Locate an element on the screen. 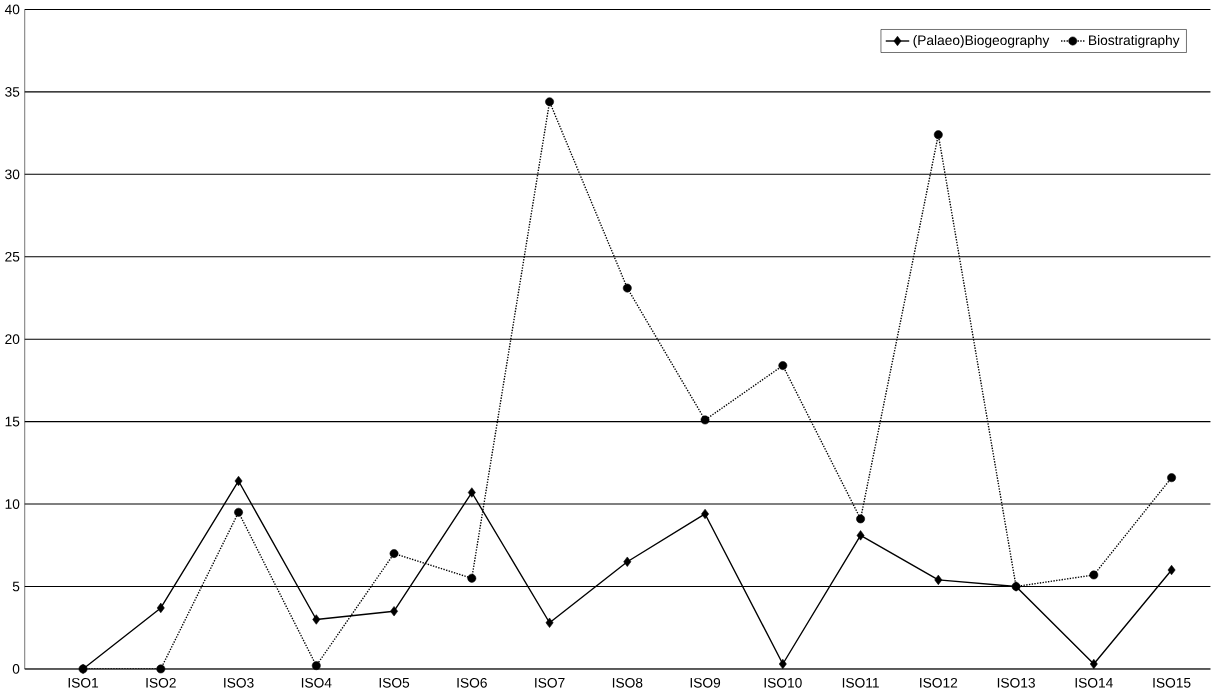  legend-label: (Palaeo)Biogeography is located at coordinates (981, 41).